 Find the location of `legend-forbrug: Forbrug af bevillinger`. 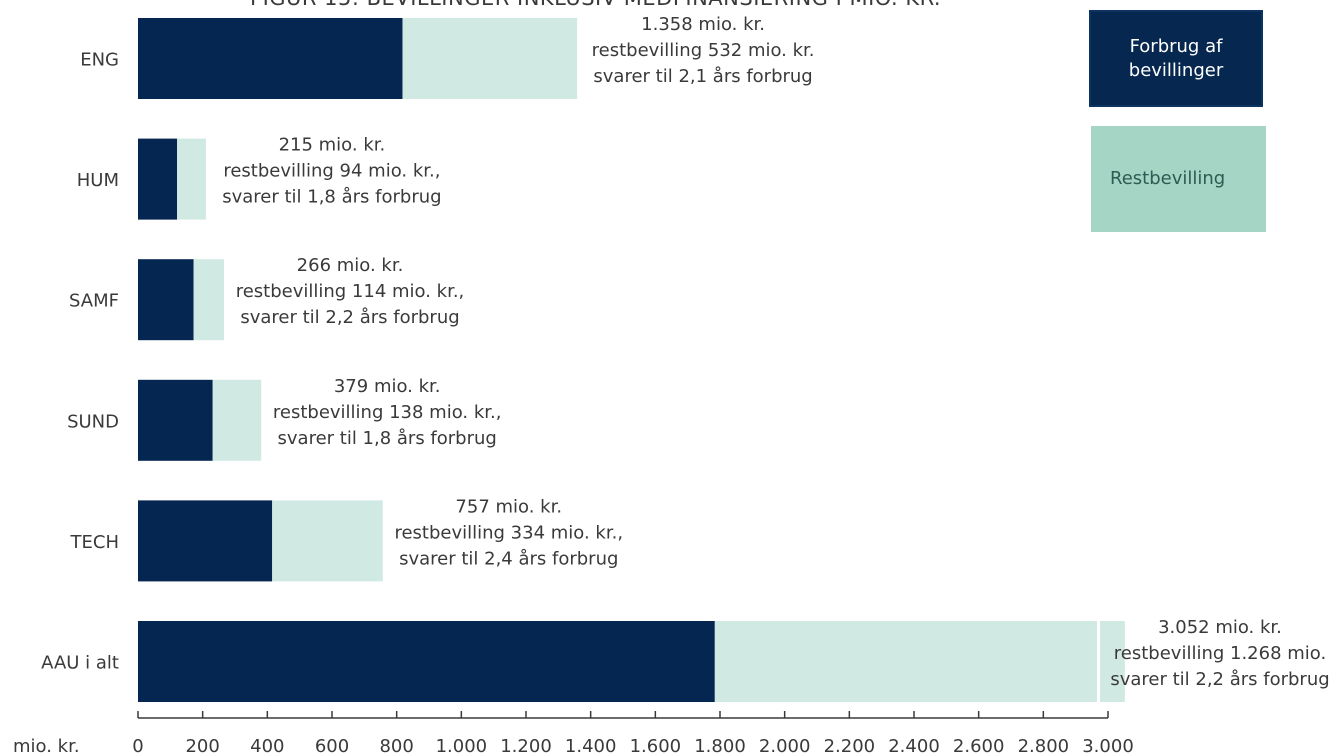

legend-forbrug: Forbrug af bevillinger is located at coordinates (1176, 58).